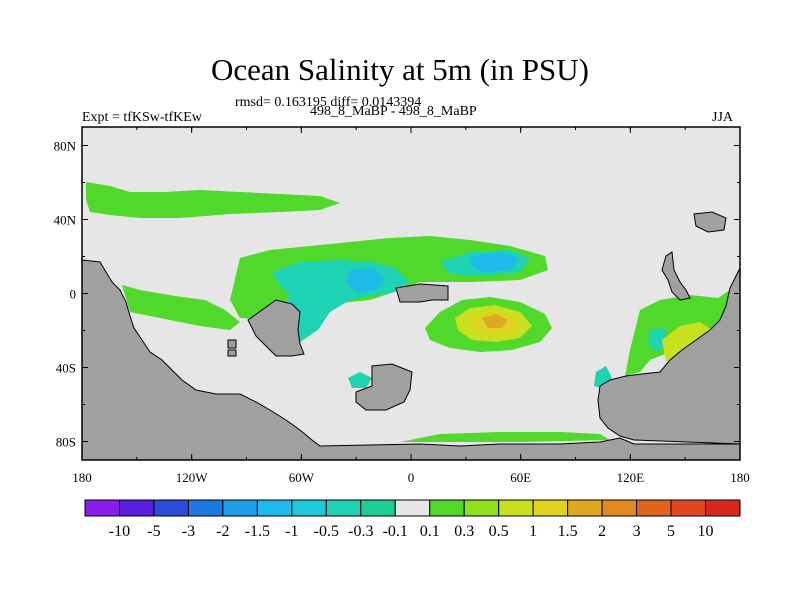 This screenshot has width=800, height=600. Describe the element at coordinates (631, 477) in the screenshot. I see `x-tick-label: 120E` at that location.